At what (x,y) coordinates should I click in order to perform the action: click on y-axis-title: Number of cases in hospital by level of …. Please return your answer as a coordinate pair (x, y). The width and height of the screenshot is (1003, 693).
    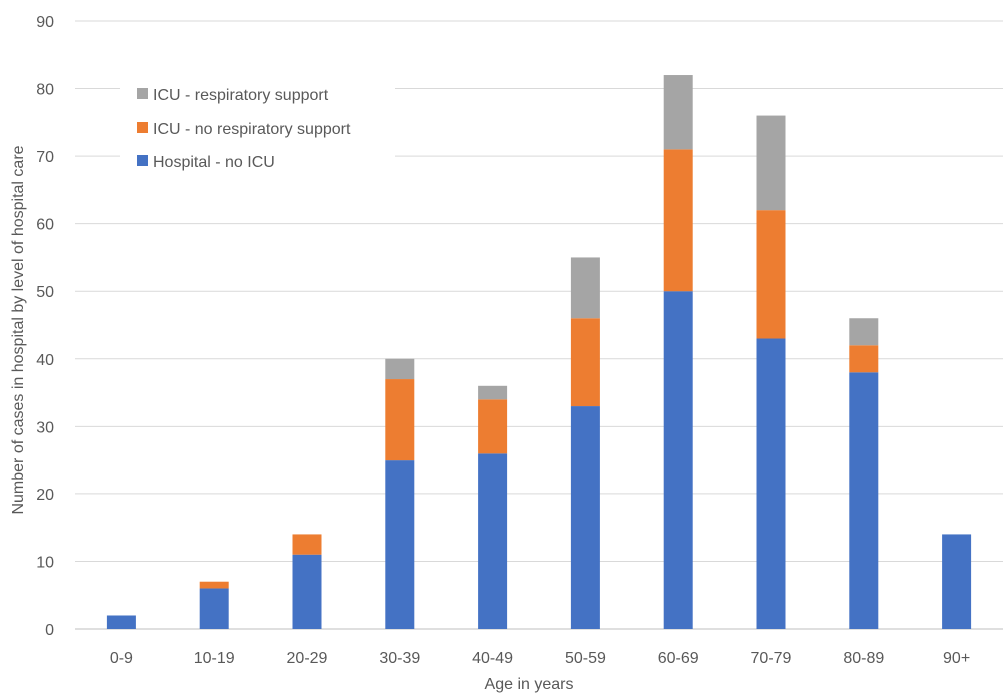
    Looking at the image, I should click on (18, 329).